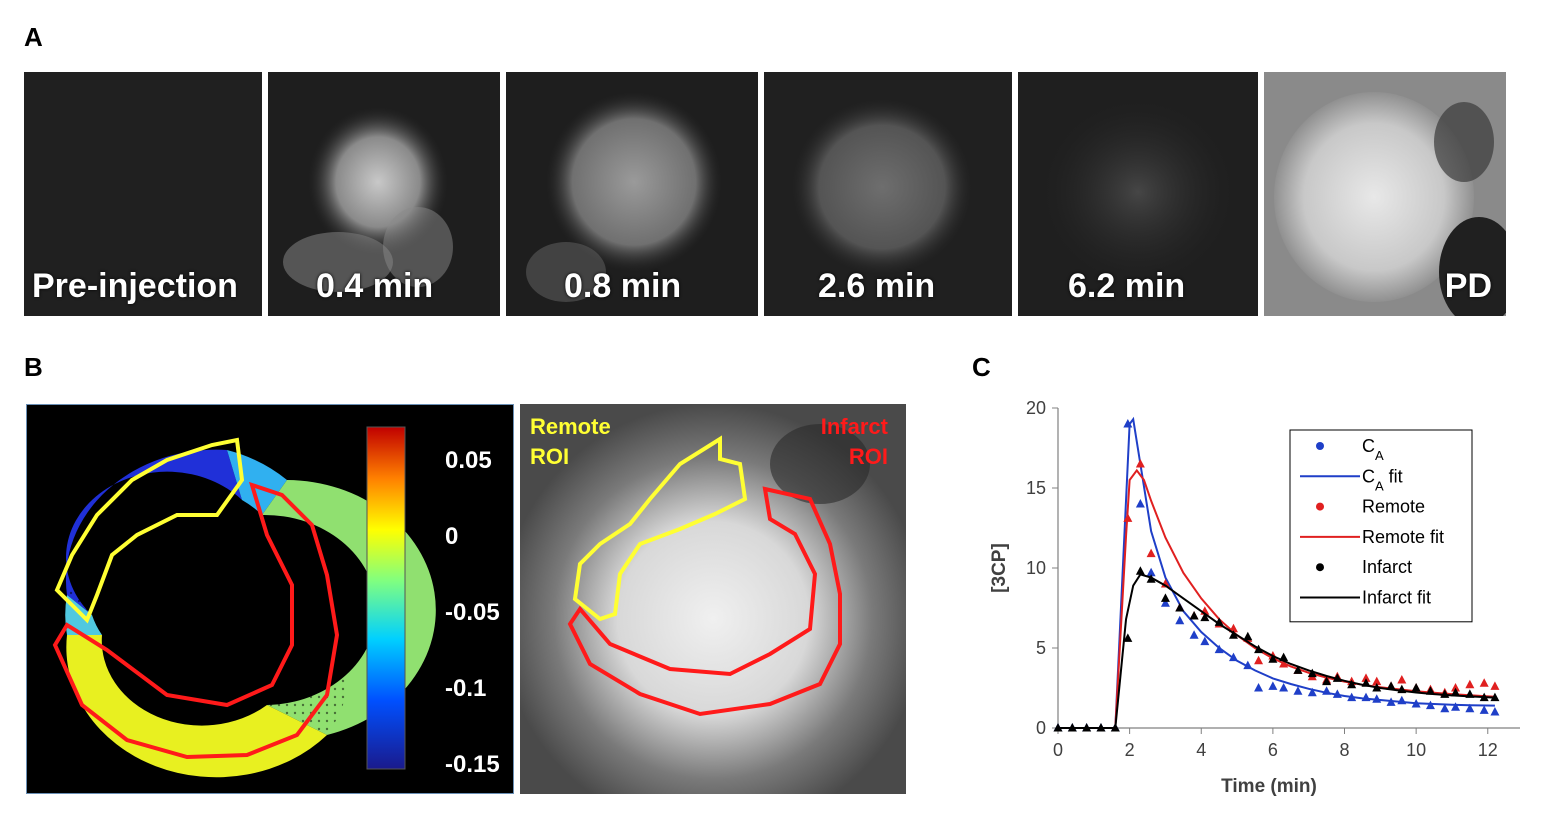 The width and height of the screenshot is (1546, 827). I want to click on tile-label: 0.8 min, so click(623, 286).